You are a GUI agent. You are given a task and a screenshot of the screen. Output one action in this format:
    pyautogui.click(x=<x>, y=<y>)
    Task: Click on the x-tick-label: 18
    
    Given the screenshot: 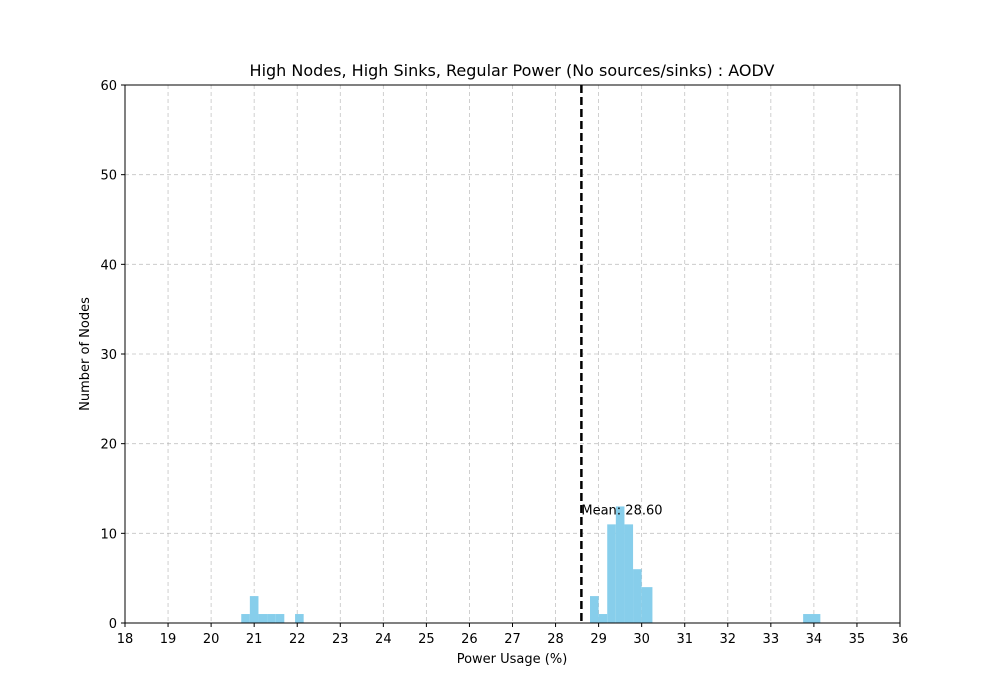 What is the action you would take?
    pyautogui.click(x=125, y=639)
    